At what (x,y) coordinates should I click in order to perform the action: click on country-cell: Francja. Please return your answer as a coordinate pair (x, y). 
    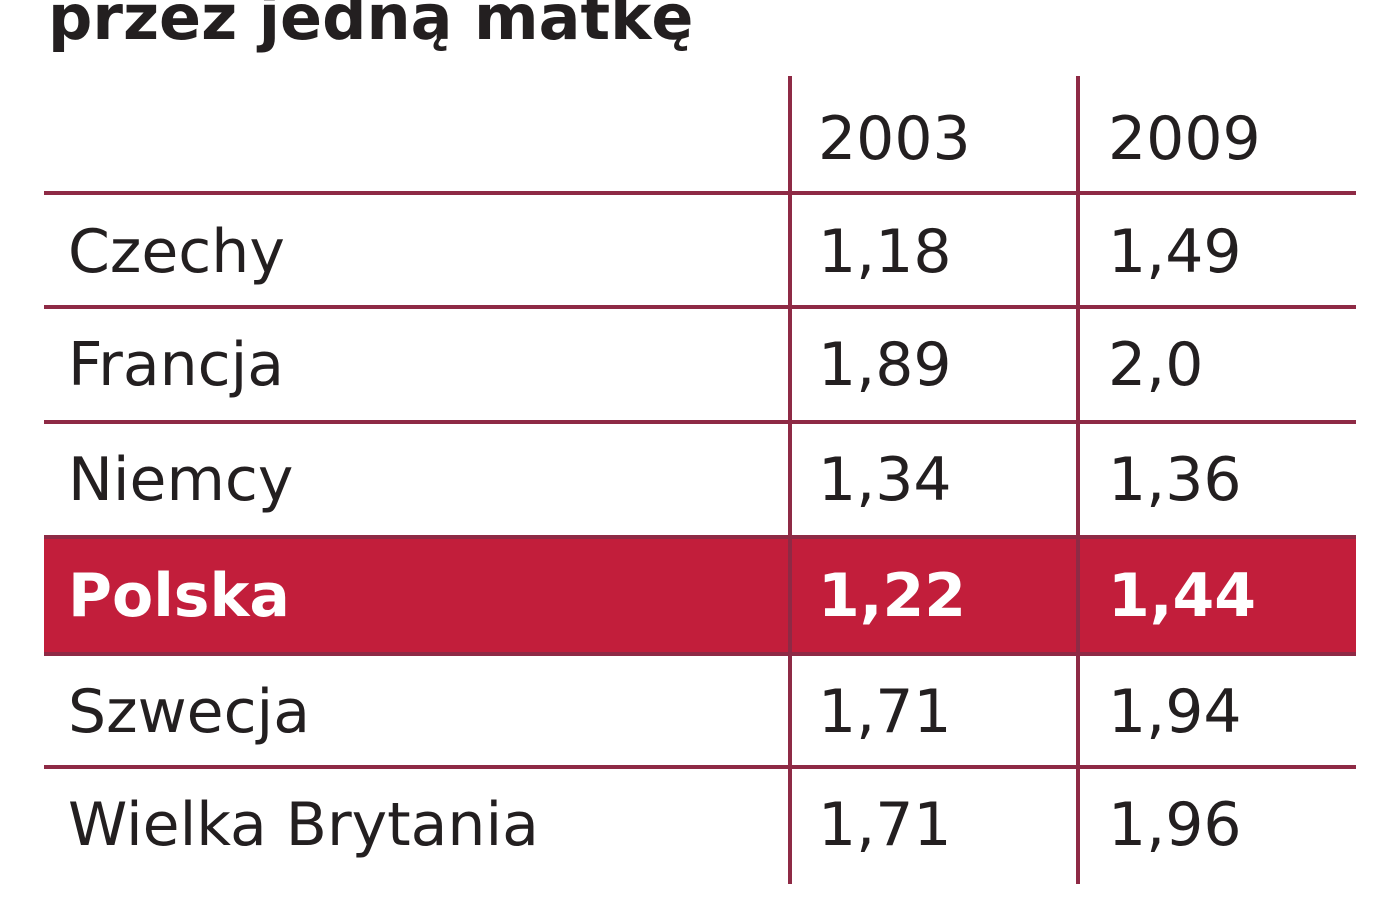
    Looking at the image, I should click on (176, 365).